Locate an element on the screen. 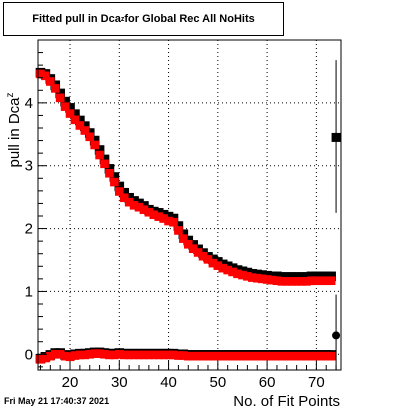 Image resolution: width=400 pixels, height=410 pixels. y-tick-label: 1 is located at coordinates (29, 291).